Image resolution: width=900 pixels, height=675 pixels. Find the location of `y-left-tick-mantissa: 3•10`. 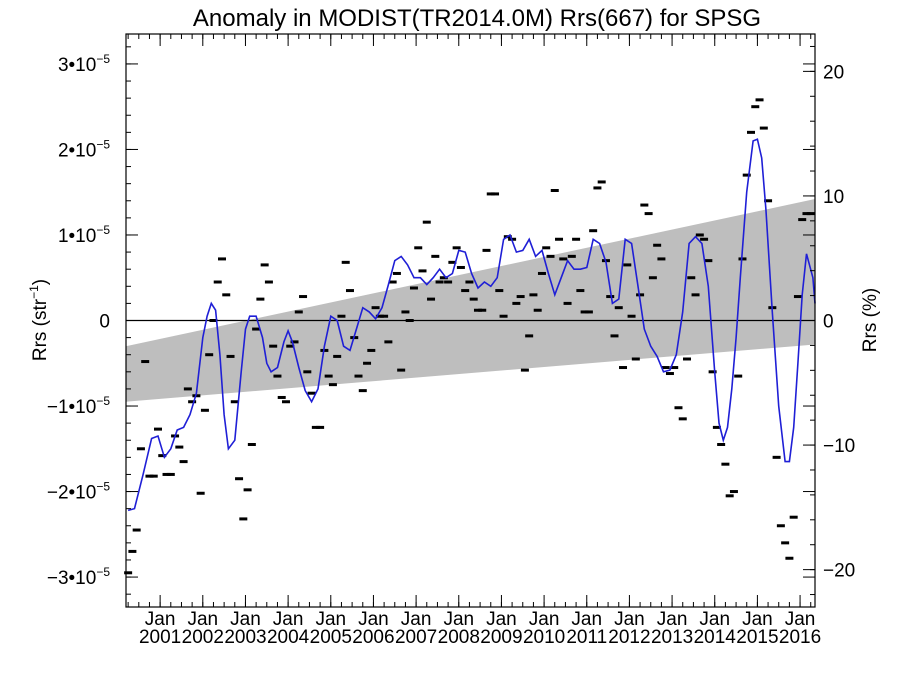

y-left-tick-mantissa: 3•10 is located at coordinates (77, 65).